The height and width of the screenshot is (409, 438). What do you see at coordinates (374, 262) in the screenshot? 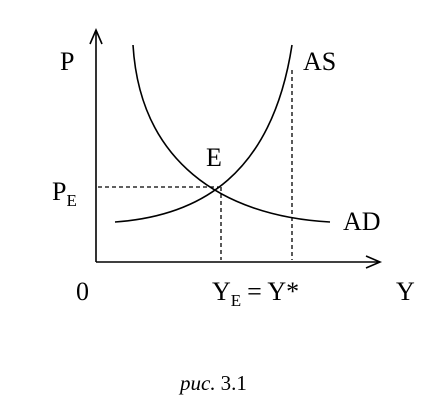
I see `x-axis-arrow` at bounding box center [374, 262].